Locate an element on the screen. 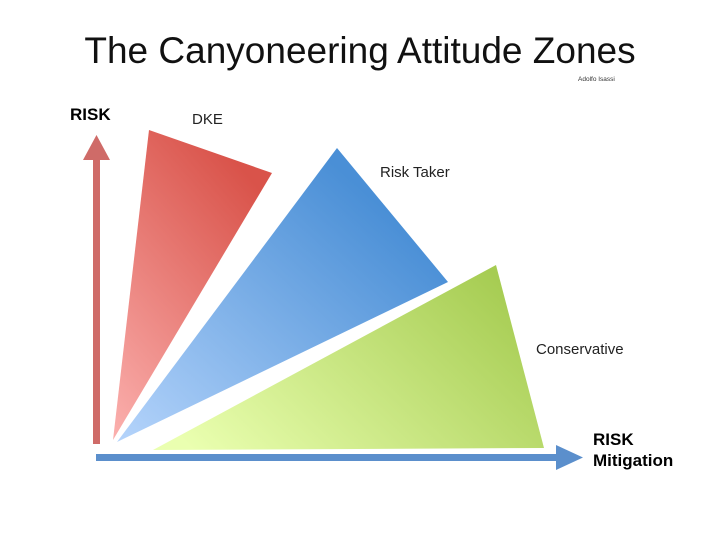  y-axis-label: RISK is located at coordinates (90, 114).